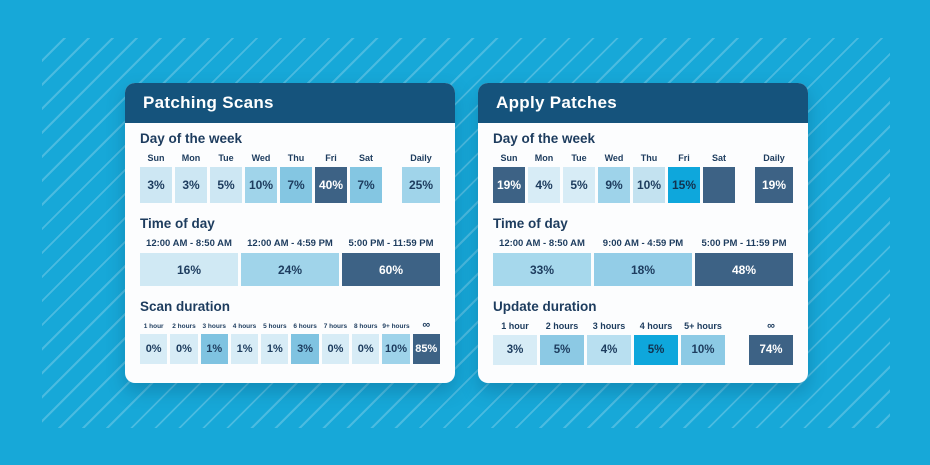 Image resolution: width=930 pixels, height=465 pixels. What do you see at coordinates (426, 325) in the screenshot?
I see `ps-infinity-icon: ∞` at bounding box center [426, 325].